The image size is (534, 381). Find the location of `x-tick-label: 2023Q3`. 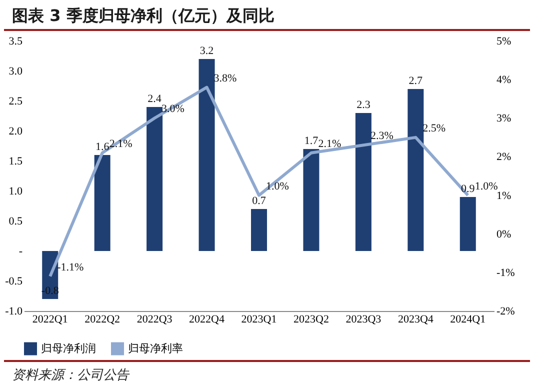

x-tick-label: 2023Q3 is located at coordinates (364, 320).